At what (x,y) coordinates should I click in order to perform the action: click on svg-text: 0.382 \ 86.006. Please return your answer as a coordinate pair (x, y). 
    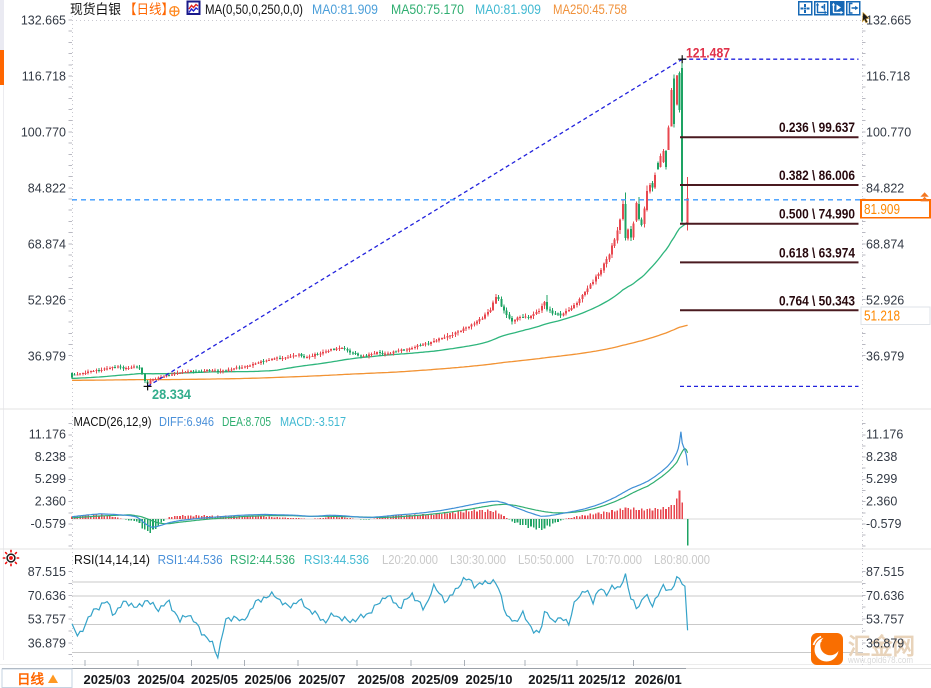
    Looking at the image, I should click on (817, 175).